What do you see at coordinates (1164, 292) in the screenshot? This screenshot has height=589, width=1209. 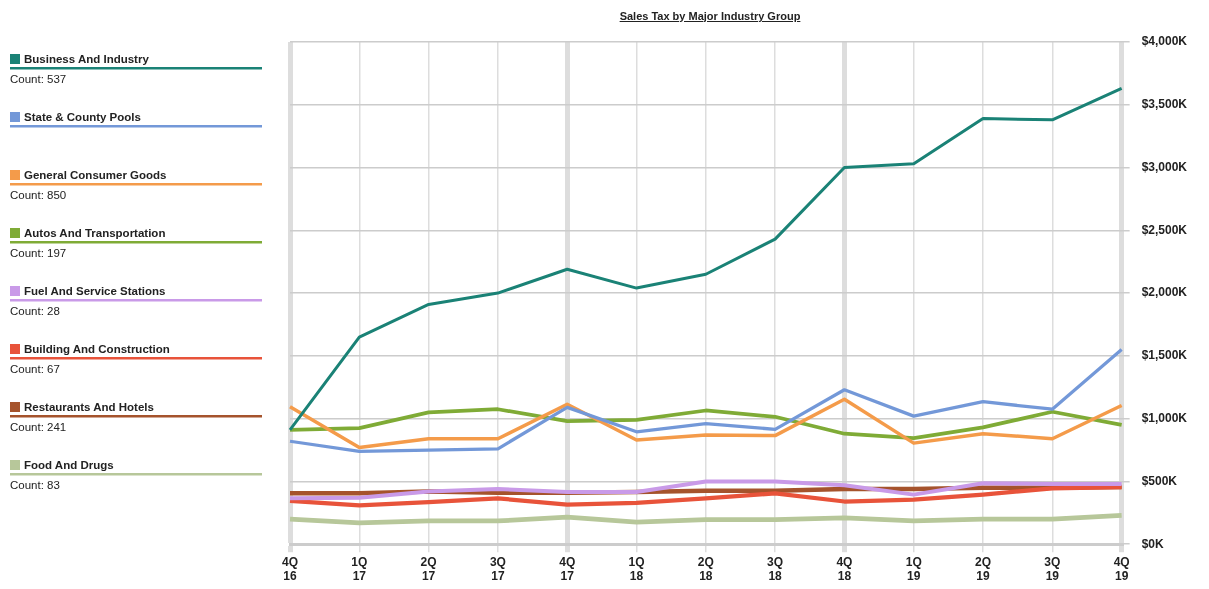 I see `y-tick-label: $2,000K` at bounding box center [1164, 292].